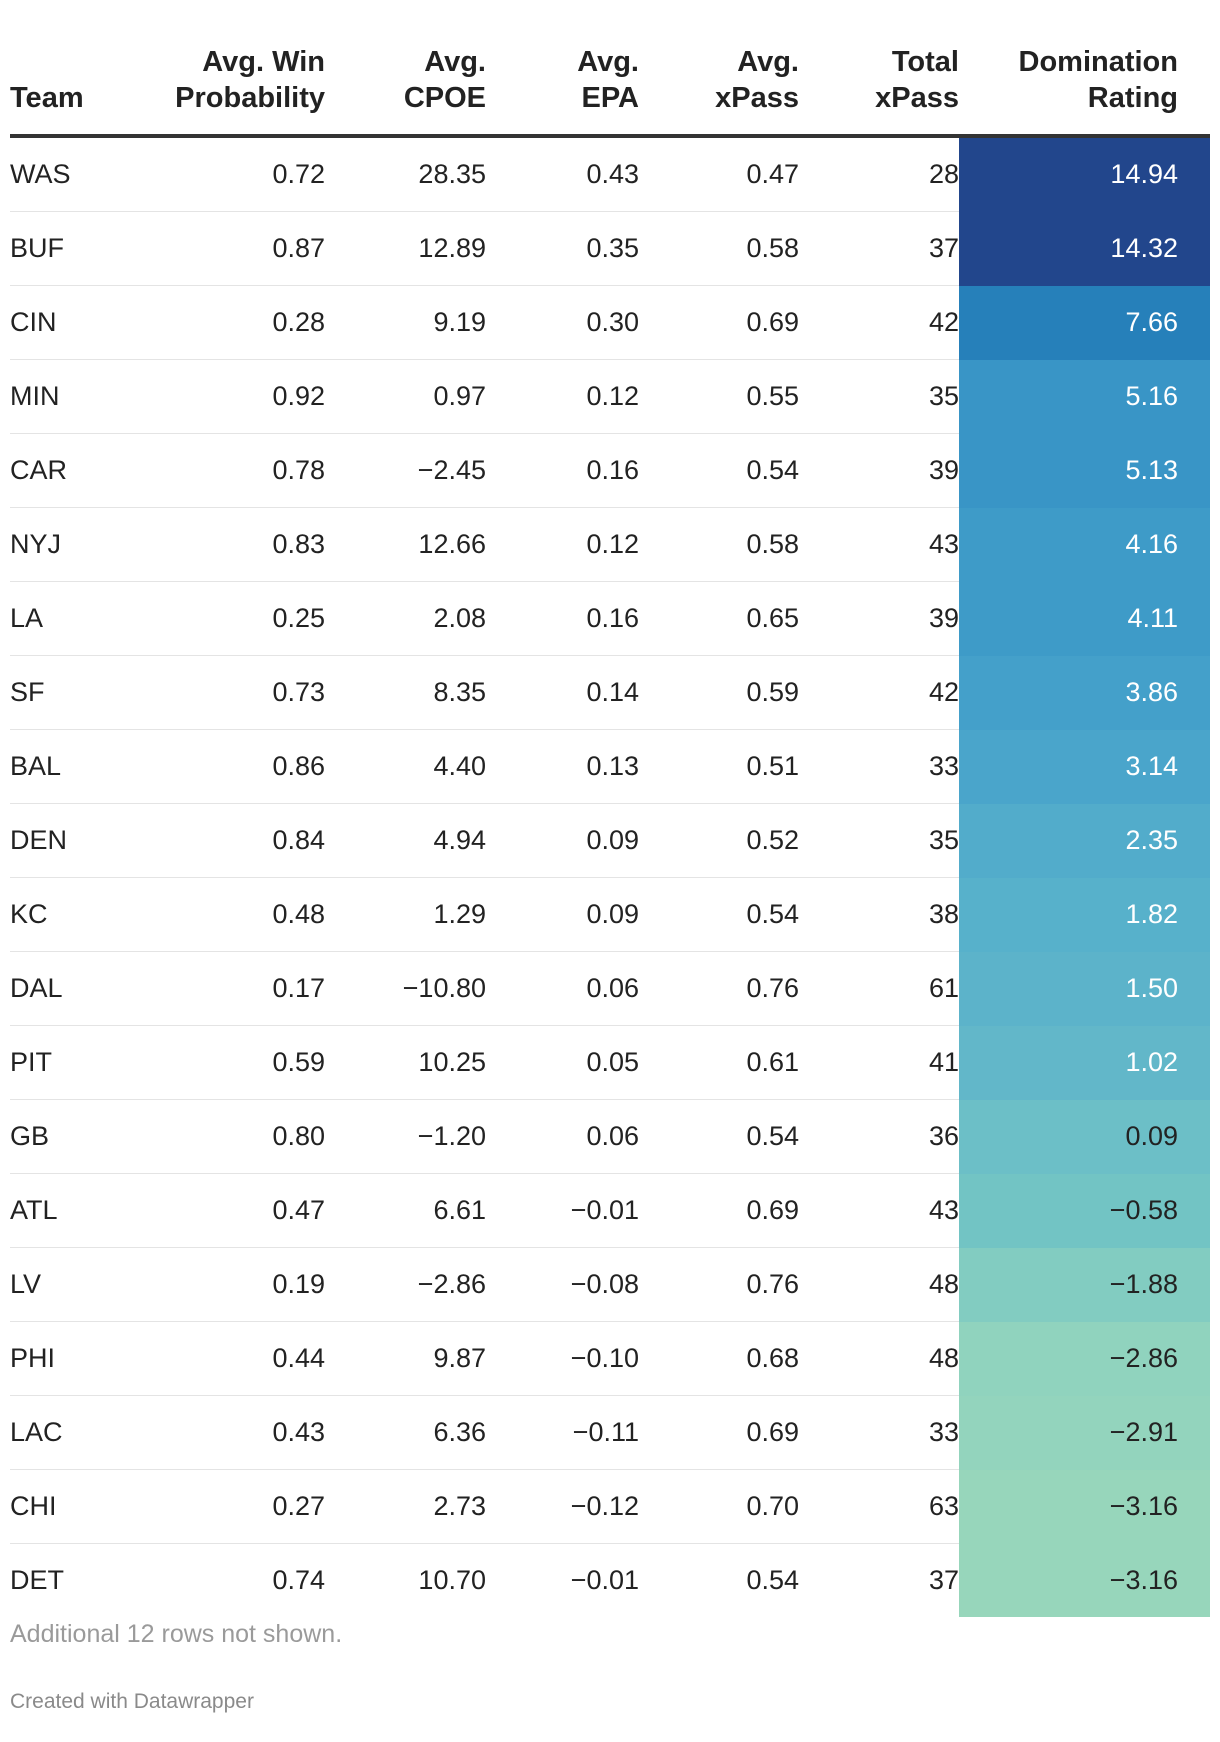  Describe the element at coordinates (75, 1506) in the screenshot. I see `cell-team: CHI` at that location.